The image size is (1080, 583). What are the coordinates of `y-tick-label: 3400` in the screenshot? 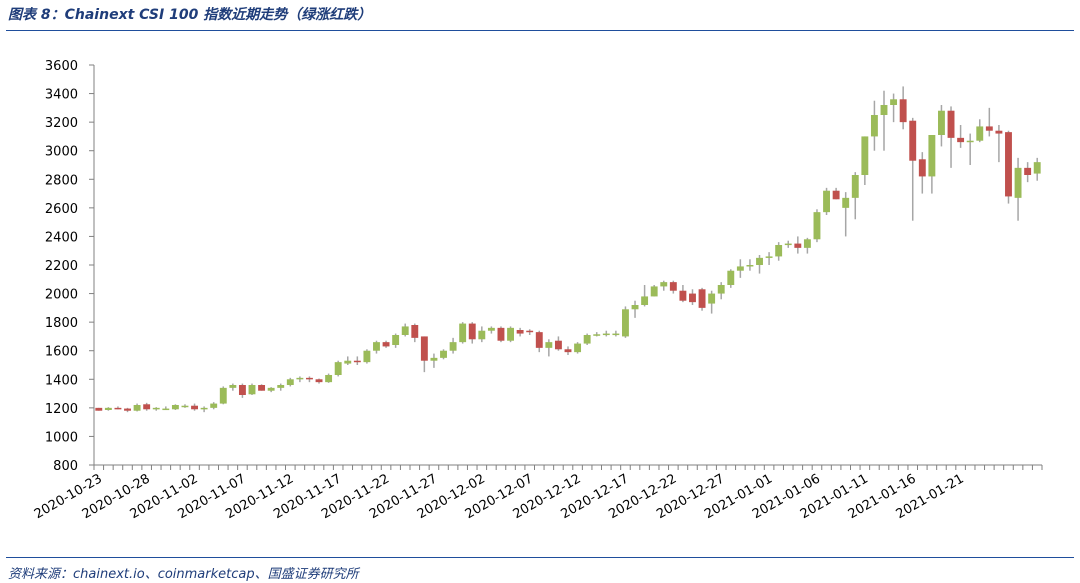 It's located at (61, 95).